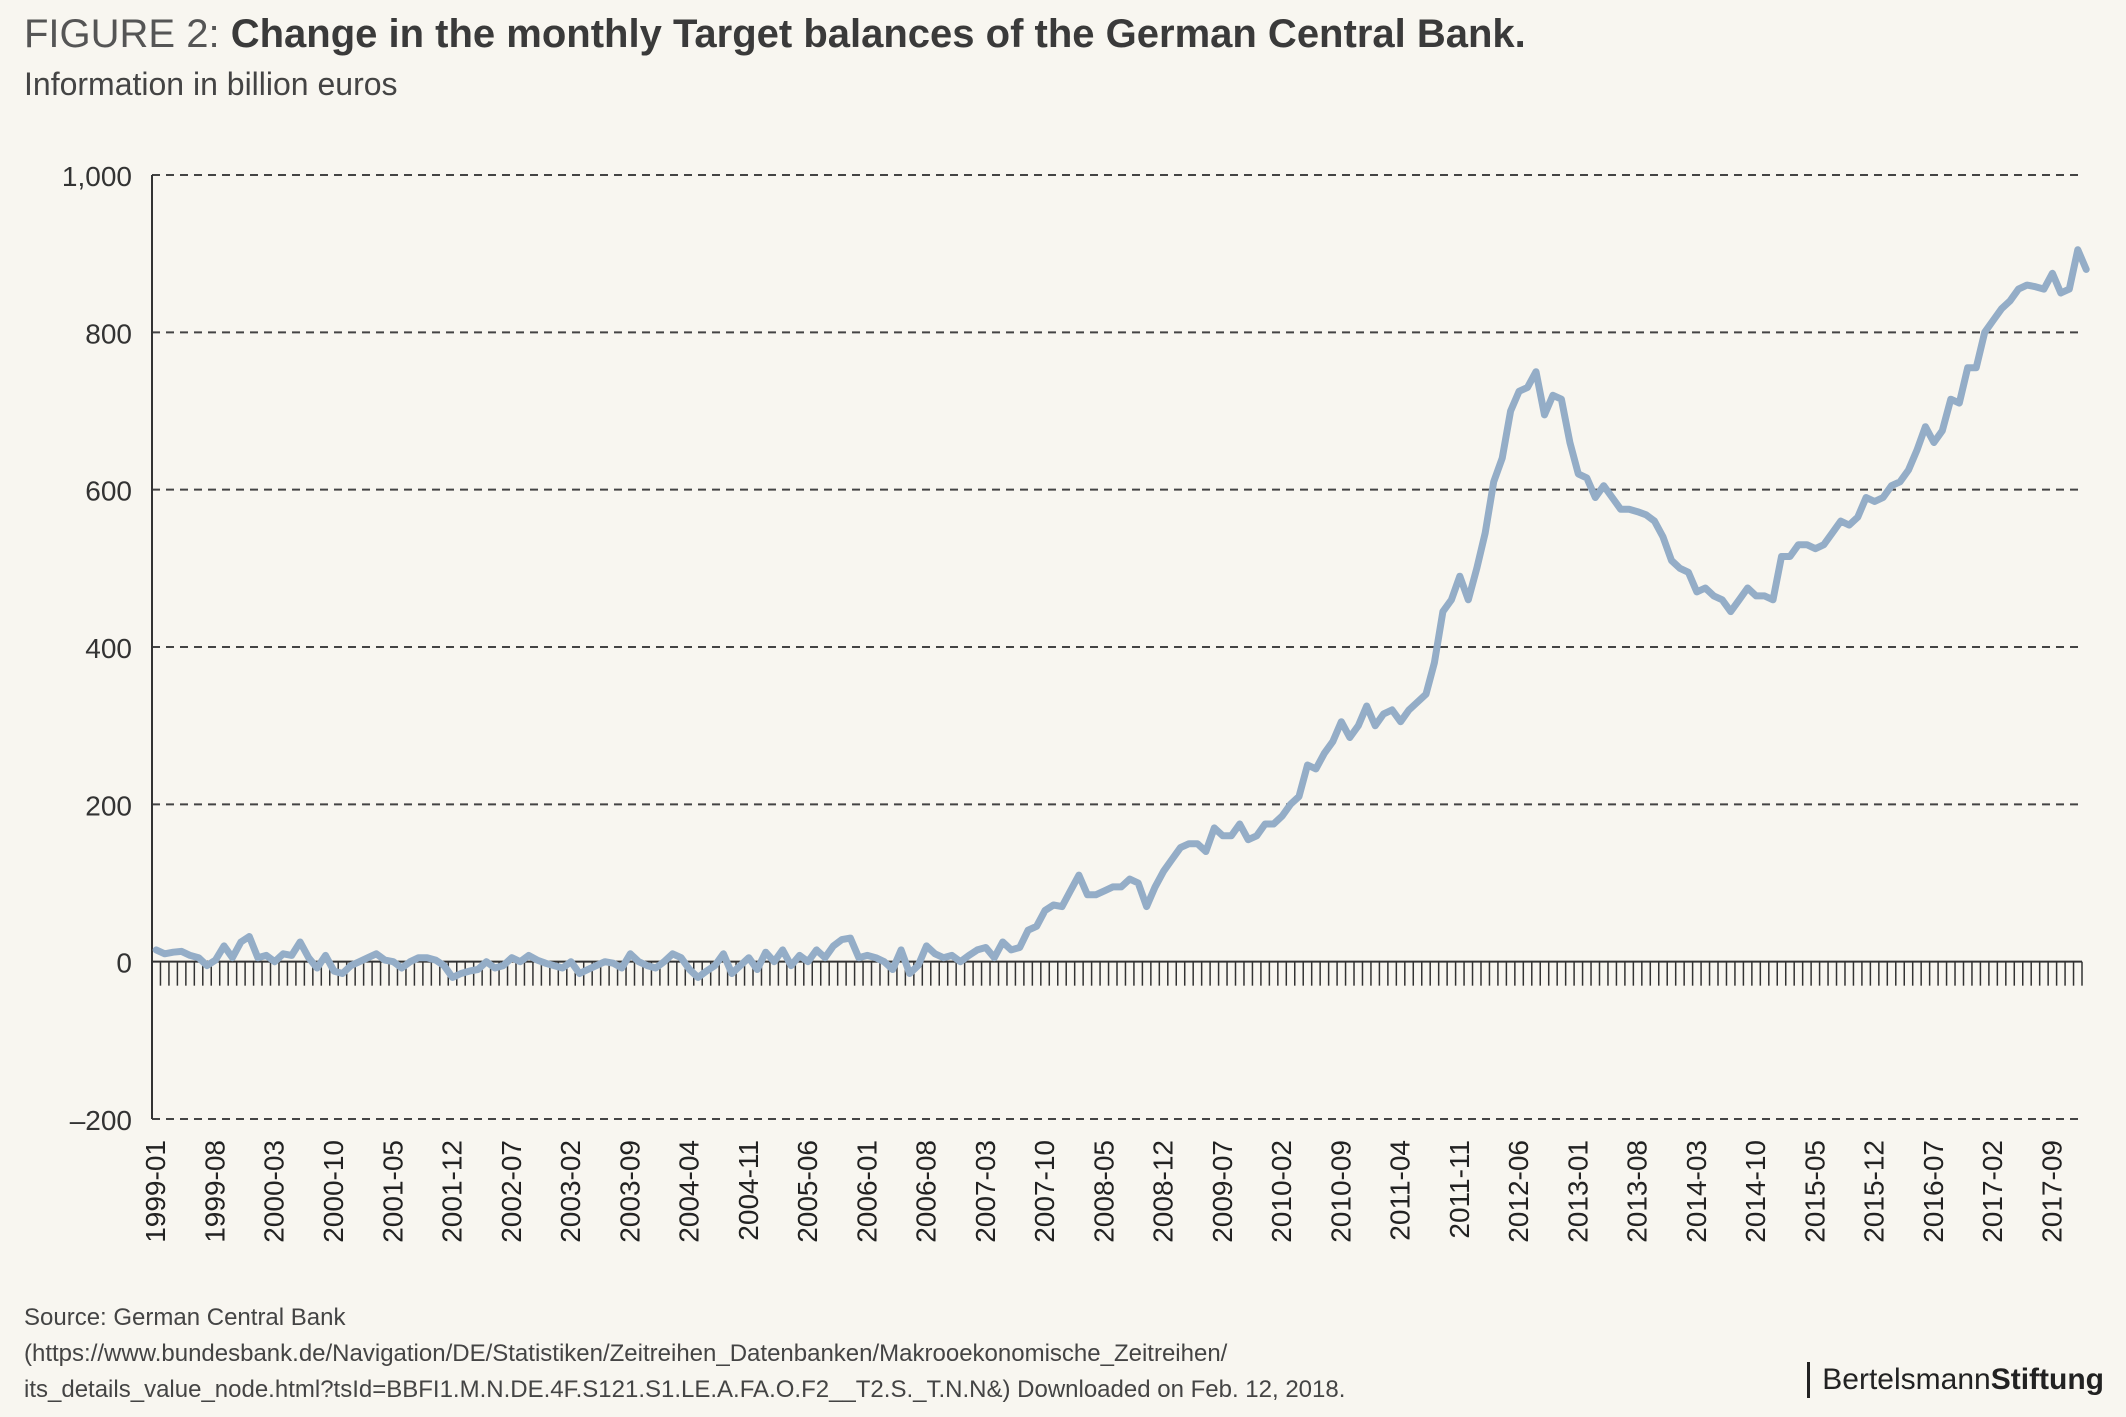  What do you see at coordinates (185, 1317) in the screenshot?
I see `source-line-1: Source: German Central Bank` at bounding box center [185, 1317].